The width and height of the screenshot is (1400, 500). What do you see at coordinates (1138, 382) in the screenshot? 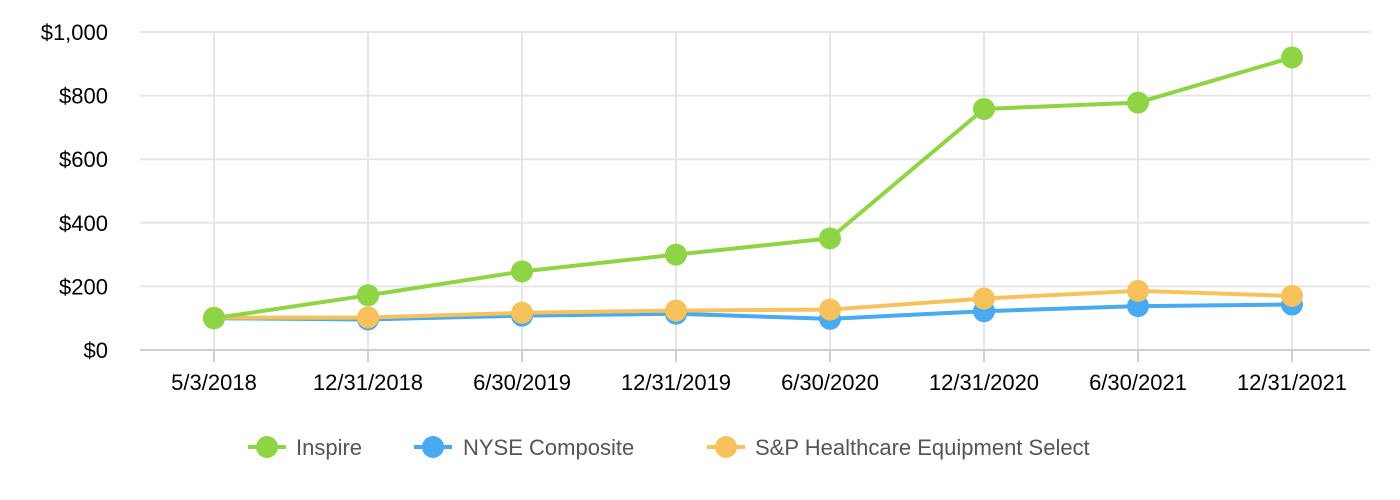
I see `x-tick-label: 6/30/2021` at bounding box center [1138, 382].